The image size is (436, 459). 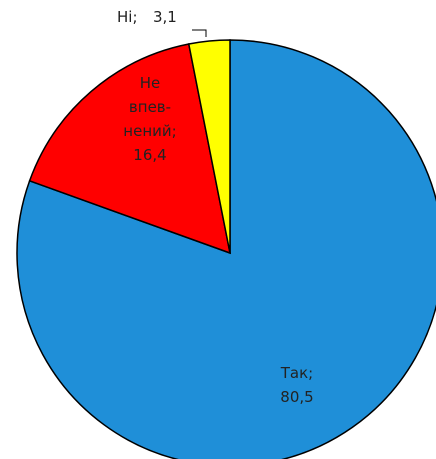 I want to click on slice-value-label: 16,4, so click(x=149, y=155).